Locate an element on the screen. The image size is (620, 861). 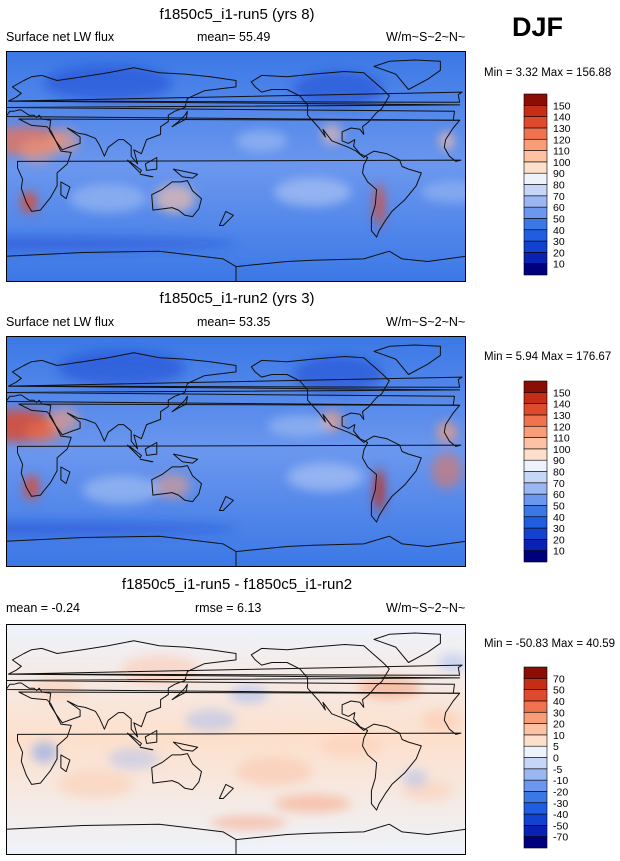
field-anomalies is located at coordinates (248, 742).